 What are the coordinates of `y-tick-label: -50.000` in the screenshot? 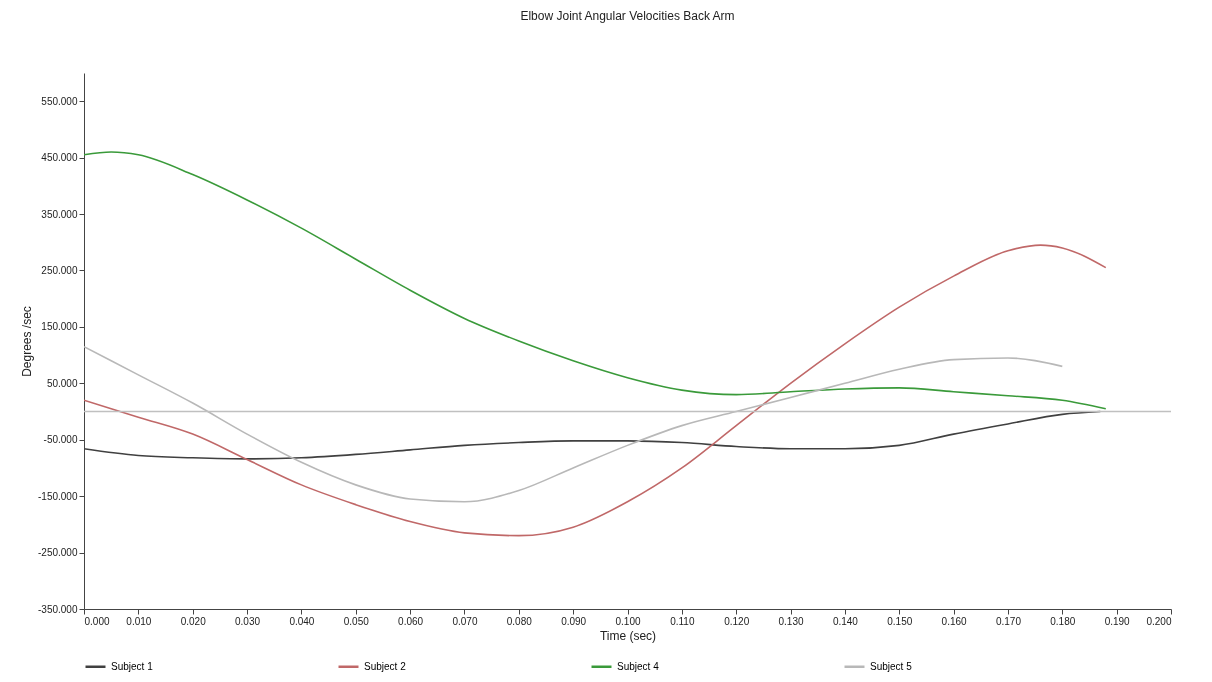 It's located at (60, 440).